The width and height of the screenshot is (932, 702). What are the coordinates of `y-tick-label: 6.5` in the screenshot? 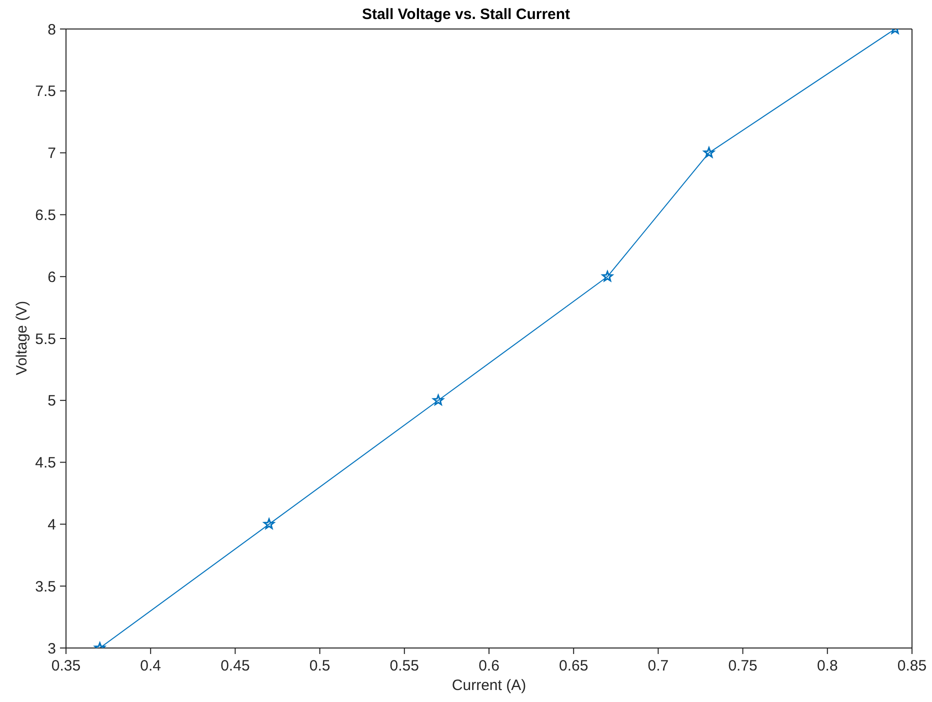 It's located at (45, 215).